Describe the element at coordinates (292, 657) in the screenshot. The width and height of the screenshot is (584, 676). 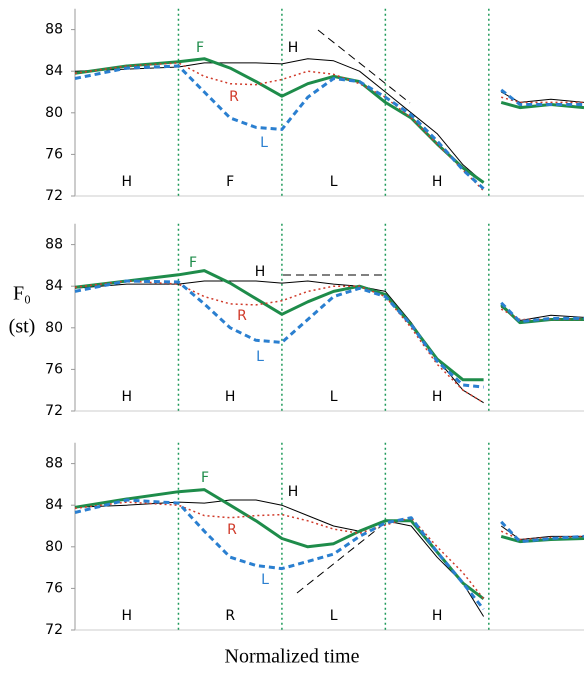
I see `x-axis-label: Normalized time` at that location.